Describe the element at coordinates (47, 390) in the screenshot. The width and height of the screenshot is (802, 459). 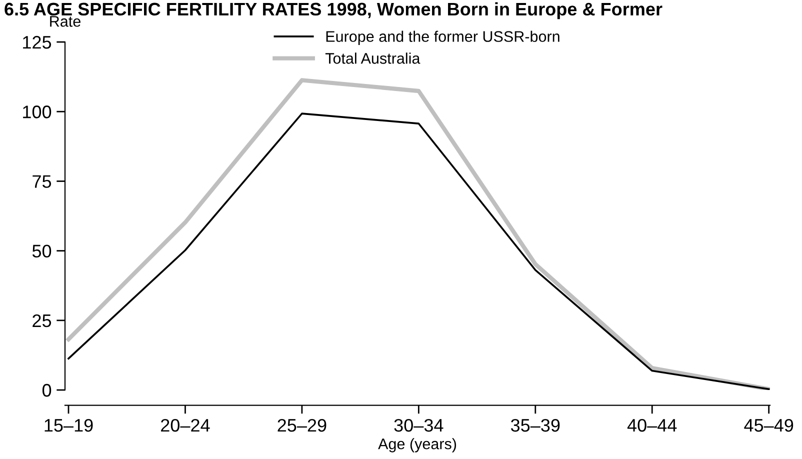
I see `y-tick-label: 0` at that location.